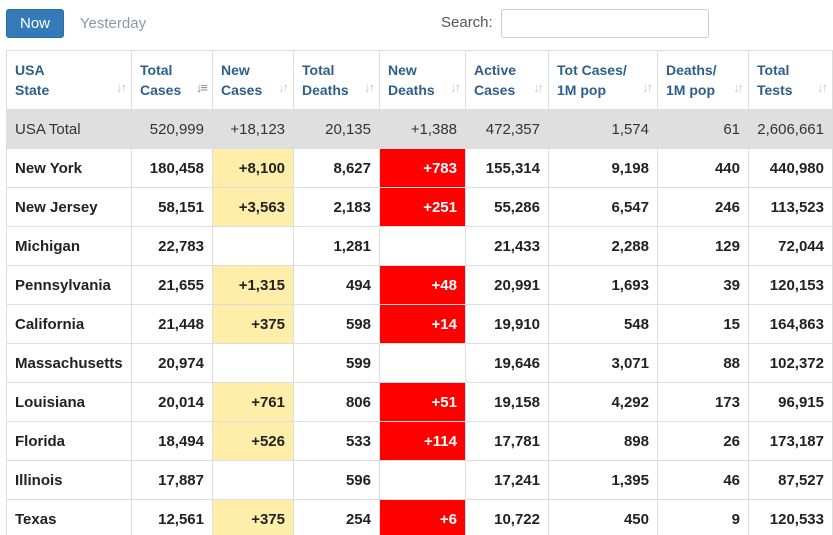 The height and width of the screenshot is (535, 833). I want to click on column-header-label: USA, so click(30, 70).